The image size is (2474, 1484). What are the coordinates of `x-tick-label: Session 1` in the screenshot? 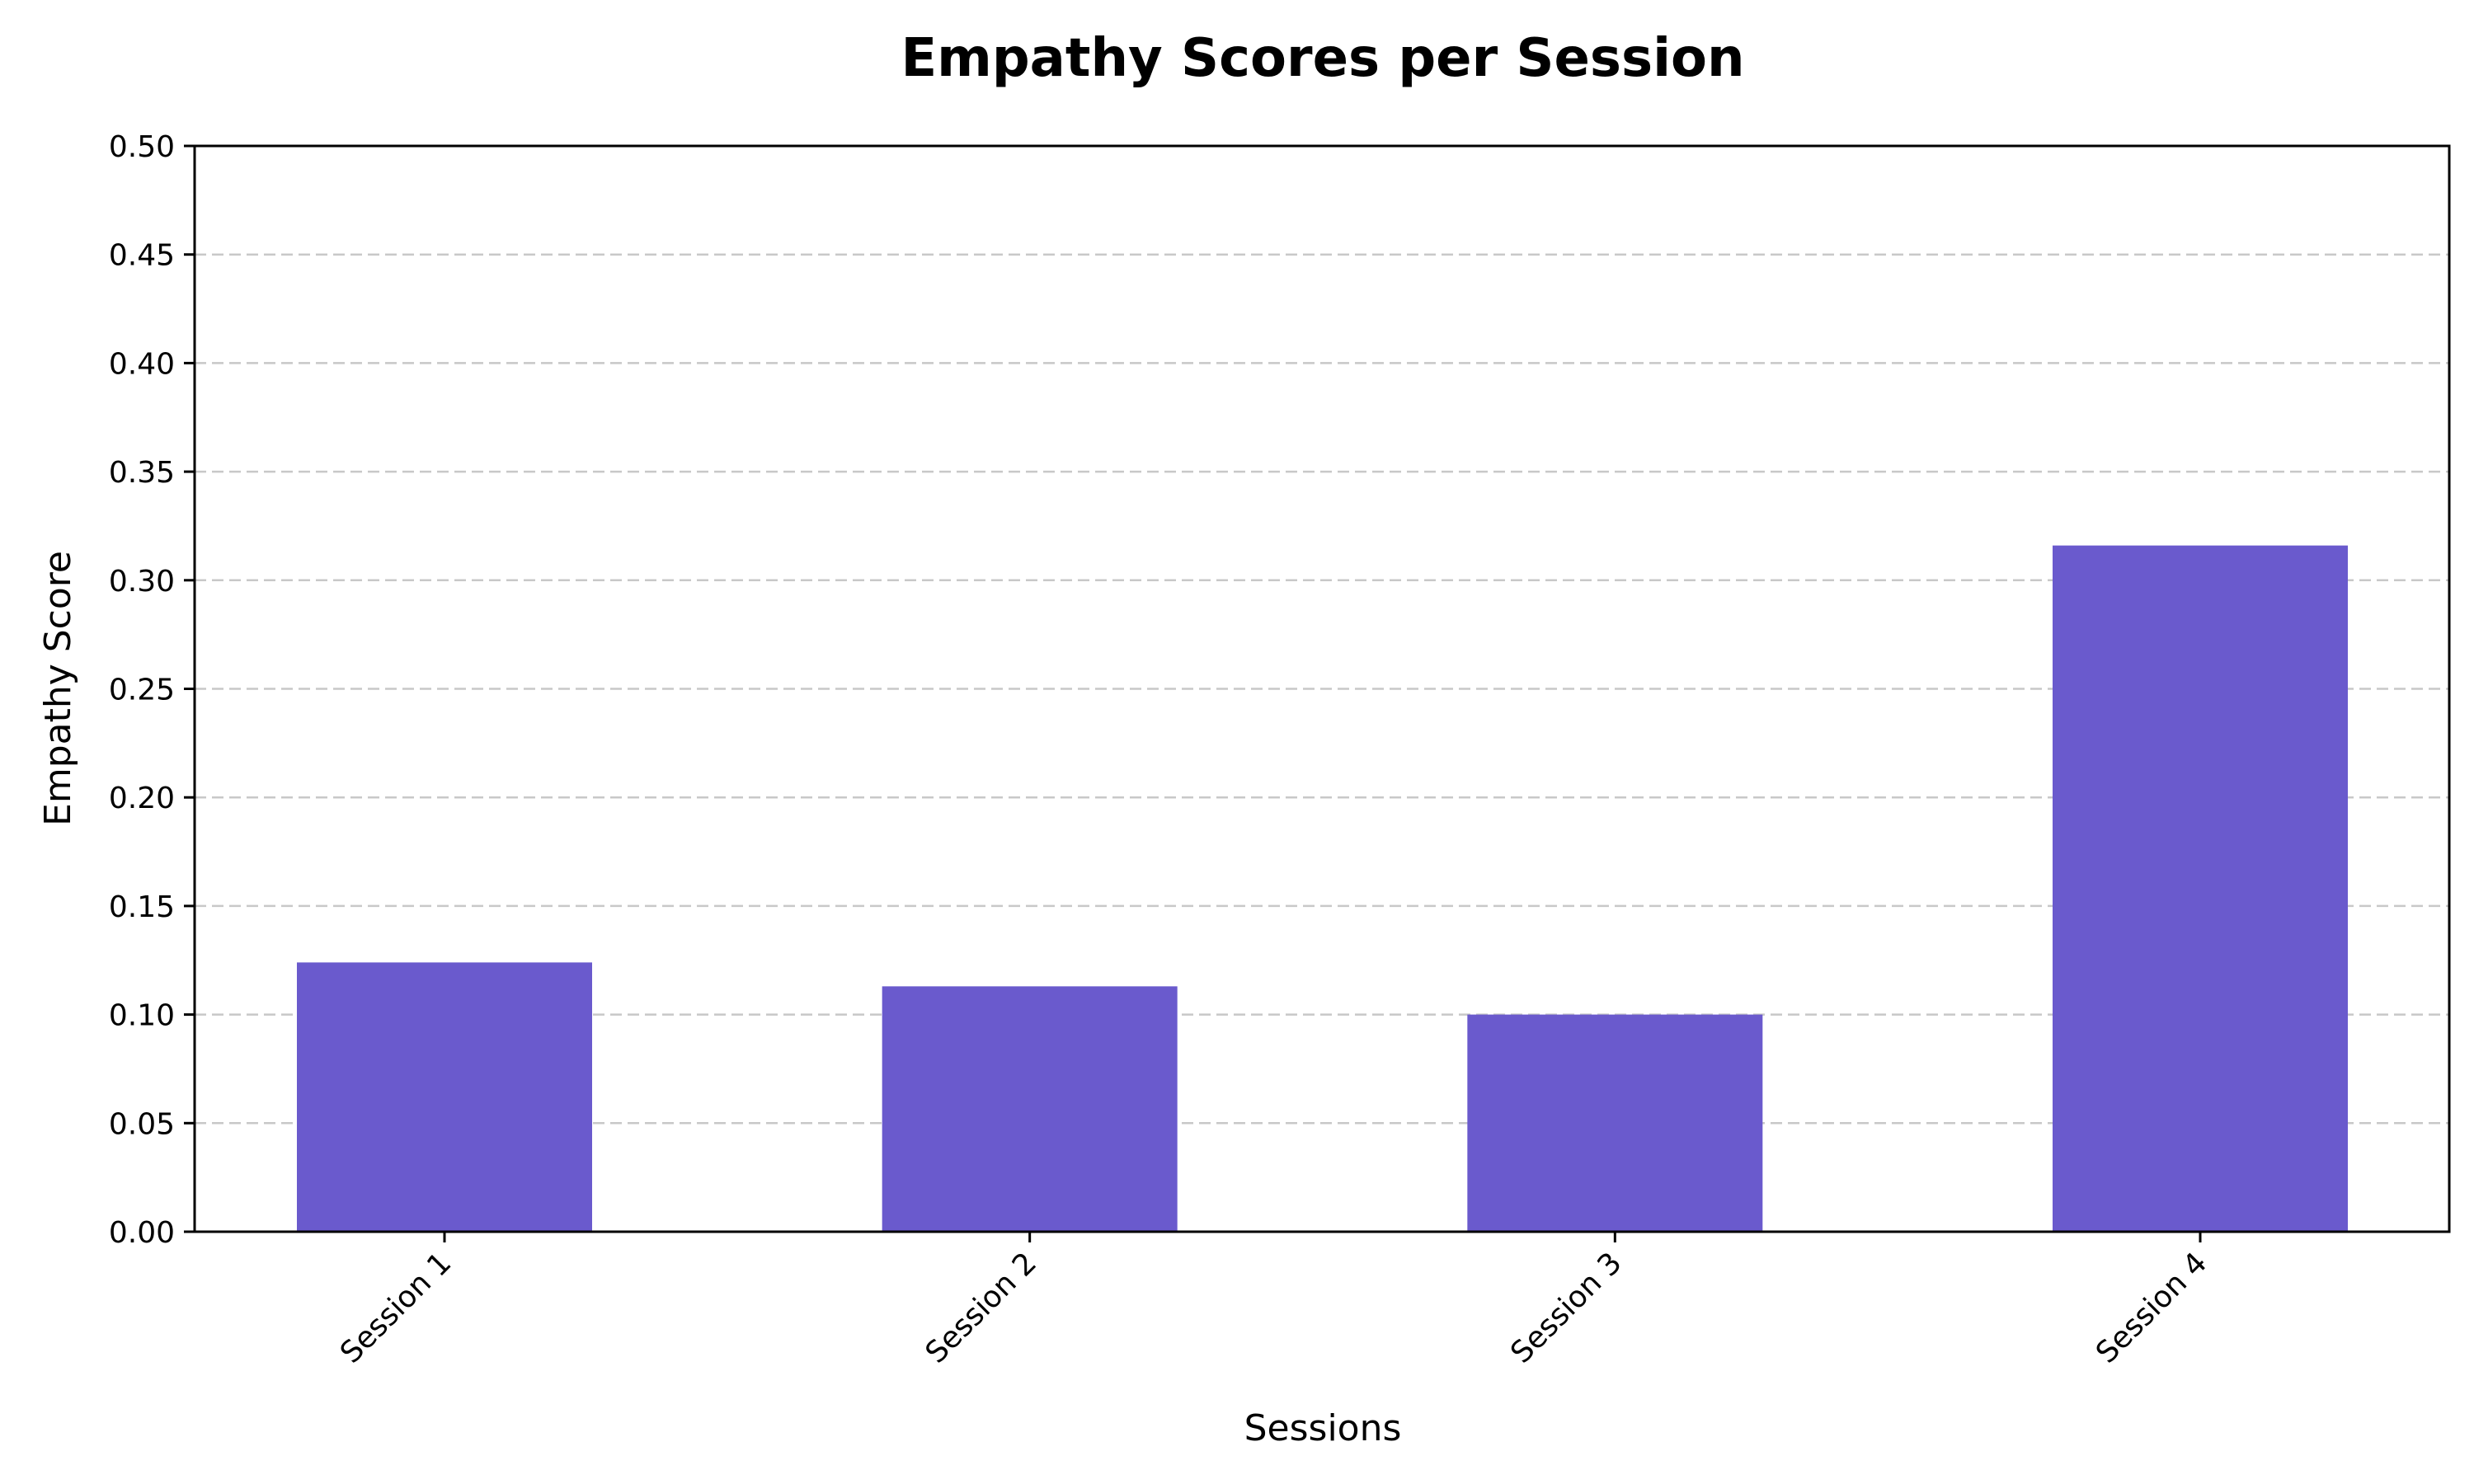 It's located at (396, 1307).